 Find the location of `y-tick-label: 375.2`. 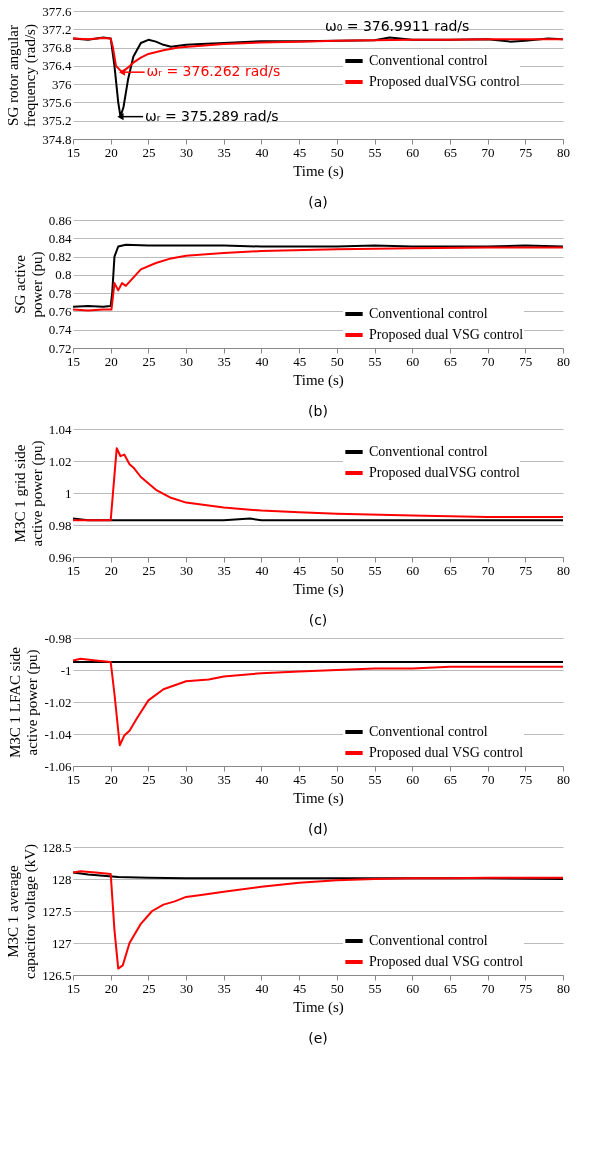

y-tick-label: 375.2 is located at coordinates (57, 121).